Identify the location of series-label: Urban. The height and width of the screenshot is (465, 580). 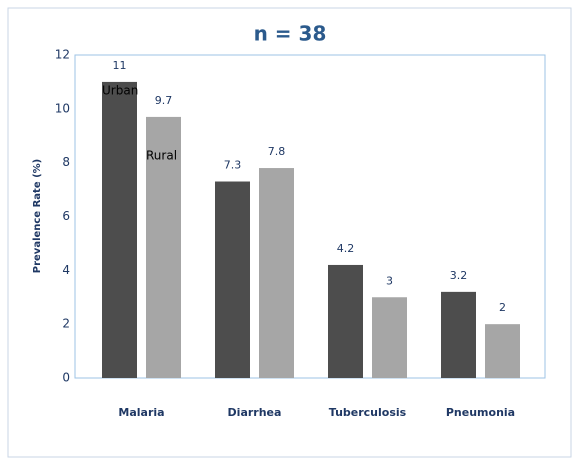
(120, 90).